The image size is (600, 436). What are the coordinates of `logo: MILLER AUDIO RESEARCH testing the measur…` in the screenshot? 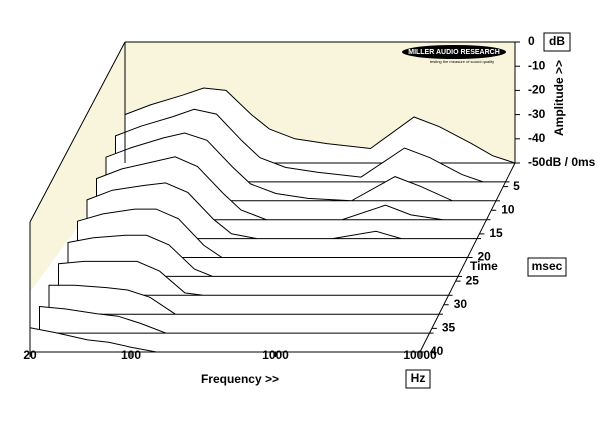 It's located at (454, 54).